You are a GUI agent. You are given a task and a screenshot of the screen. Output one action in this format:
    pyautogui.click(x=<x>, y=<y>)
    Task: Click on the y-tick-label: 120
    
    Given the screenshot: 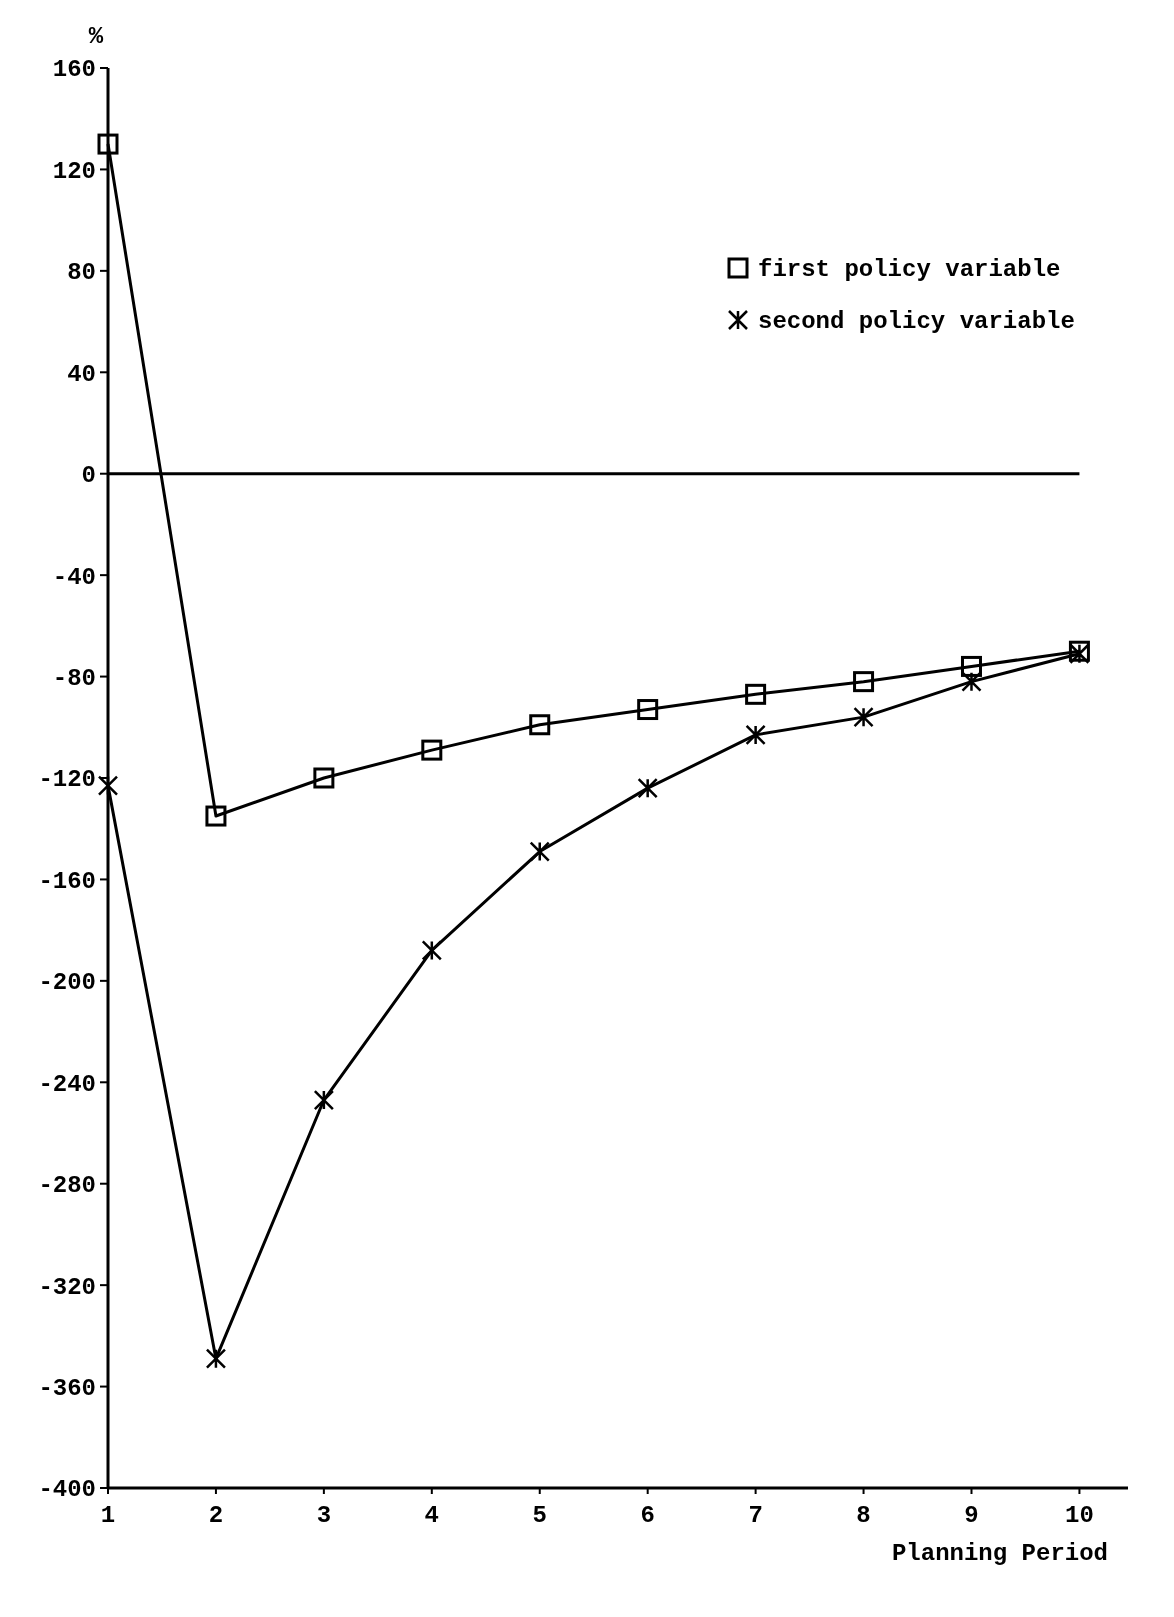 What is the action you would take?
    pyautogui.click(x=74, y=171)
    